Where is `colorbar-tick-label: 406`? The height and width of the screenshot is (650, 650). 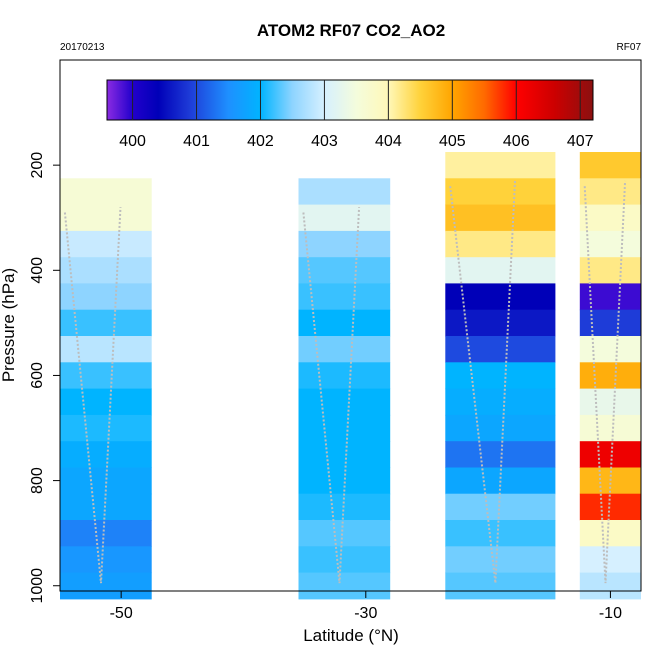 colorbar-tick-label: 406 is located at coordinates (516, 141).